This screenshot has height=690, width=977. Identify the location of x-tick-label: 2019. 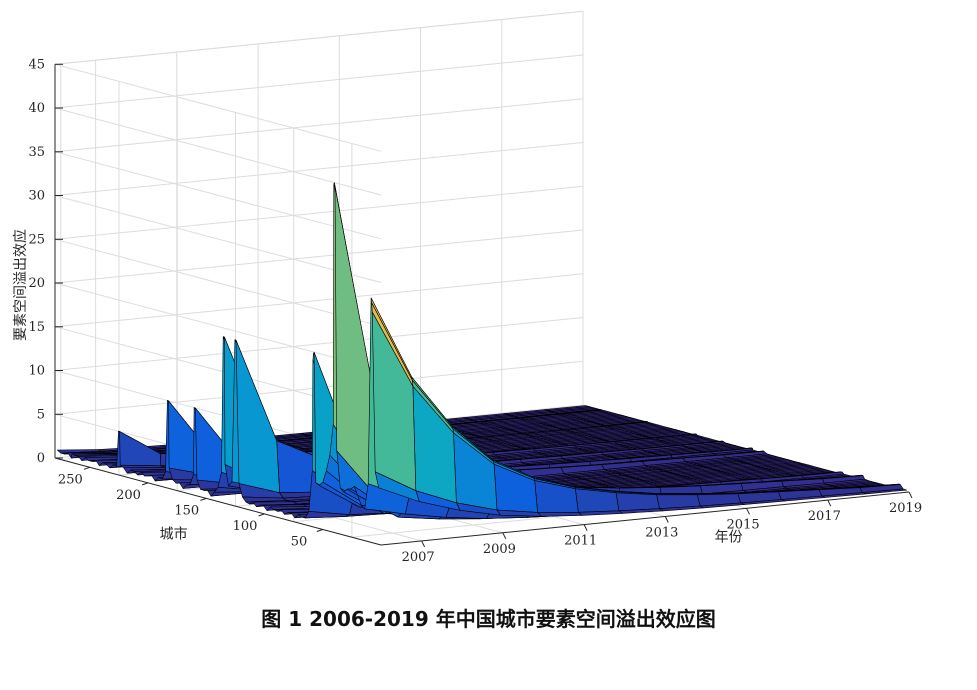
(905, 508).